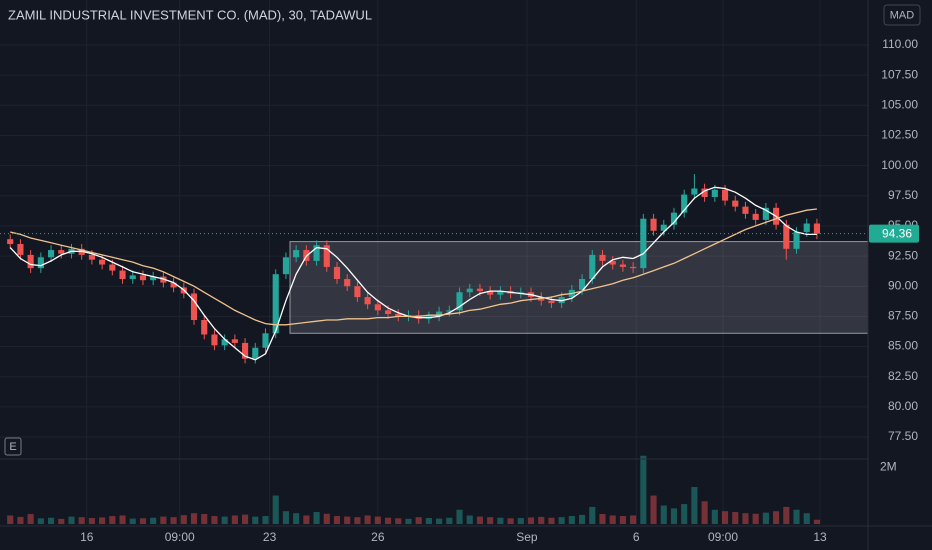  What do you see at coordinates (900, 44) in the screenshot?
I see `y-tick-label: 110.00` at bounding box center [900, 44].